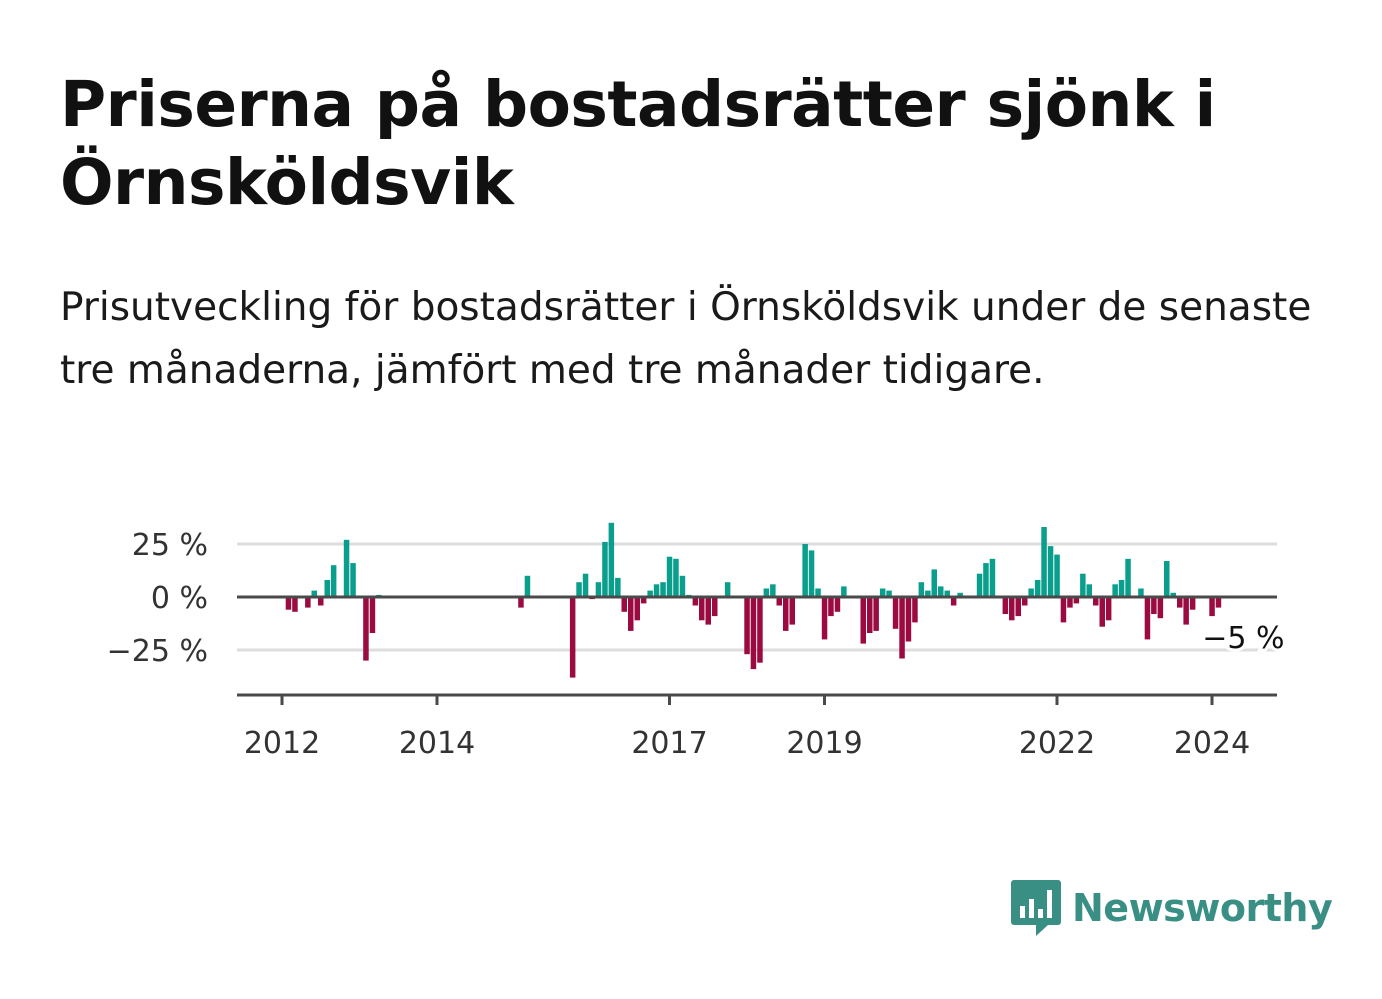  I want to click on y-axis-ticks: 25 % 0 % −25 %, so click(157, 598).